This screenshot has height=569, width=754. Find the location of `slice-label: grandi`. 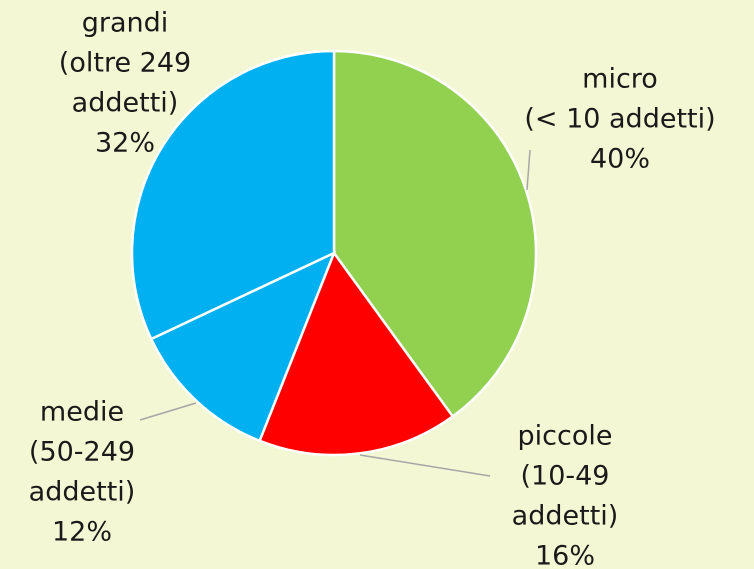

slice-label: grandi is located at coordinates (125, 23).